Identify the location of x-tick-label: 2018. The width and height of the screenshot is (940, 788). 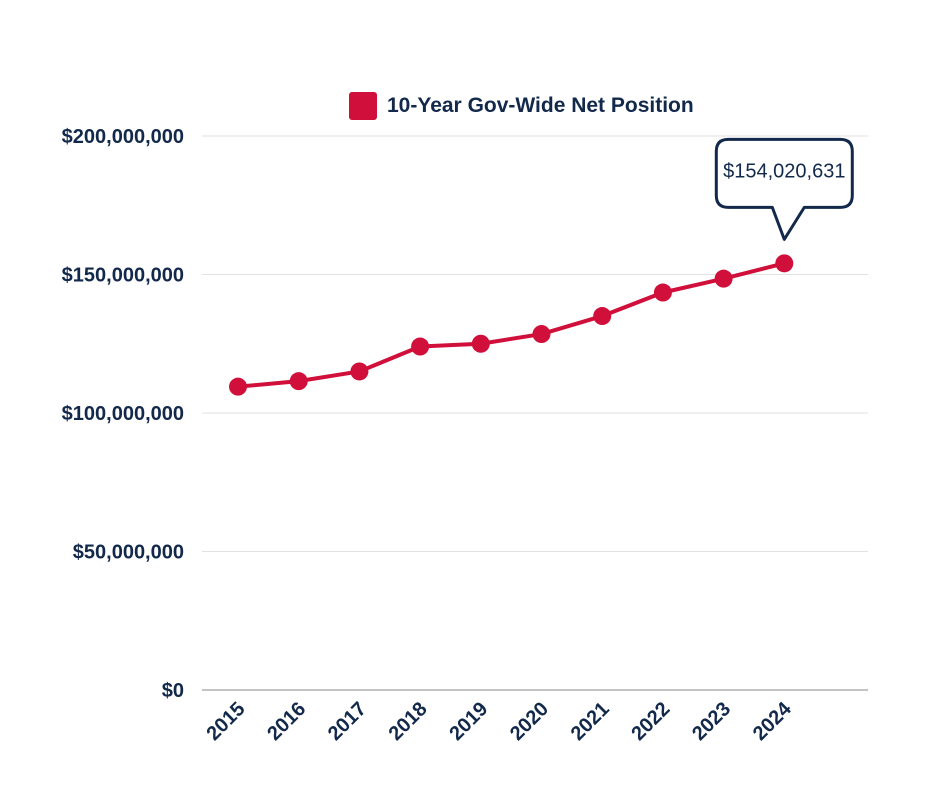
(408, 721).